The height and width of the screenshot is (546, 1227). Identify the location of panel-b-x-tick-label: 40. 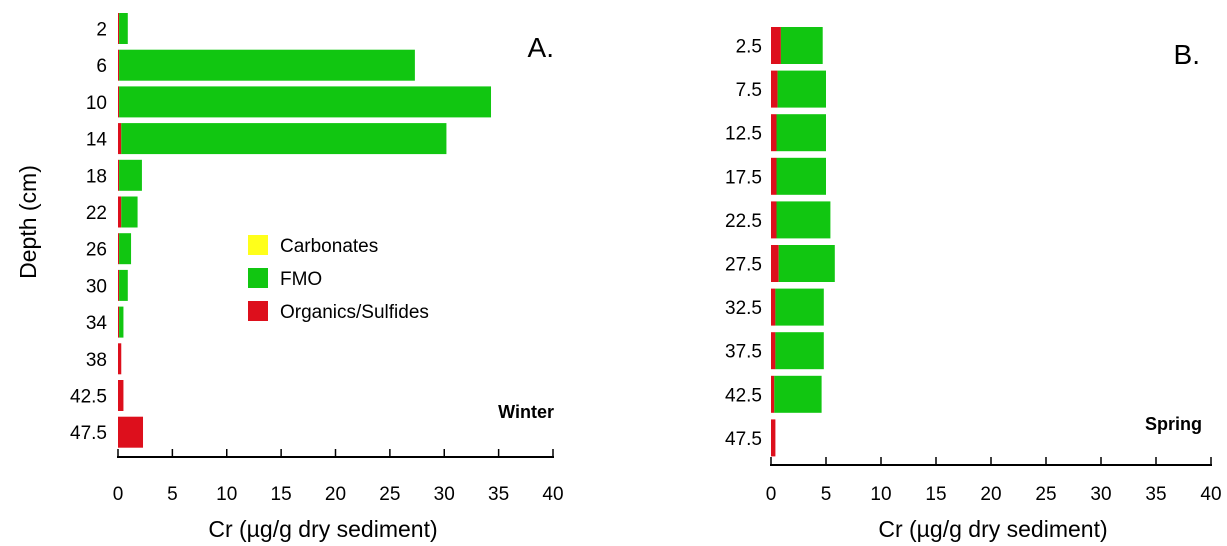
(1210, 494).